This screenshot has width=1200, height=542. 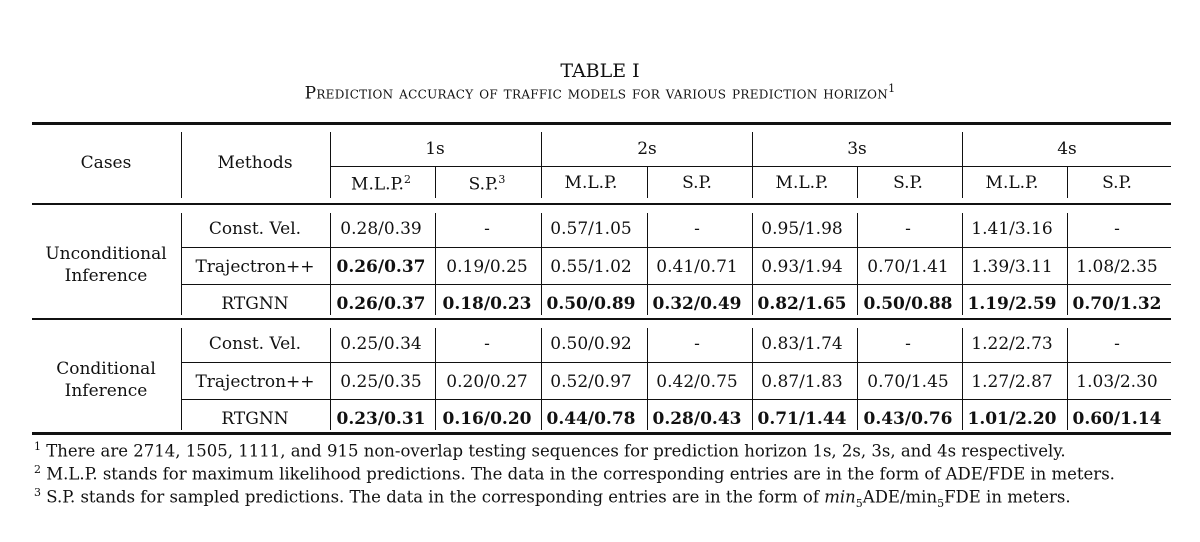 I want to click on case-label: Conditional, so click(x=106, y=368).